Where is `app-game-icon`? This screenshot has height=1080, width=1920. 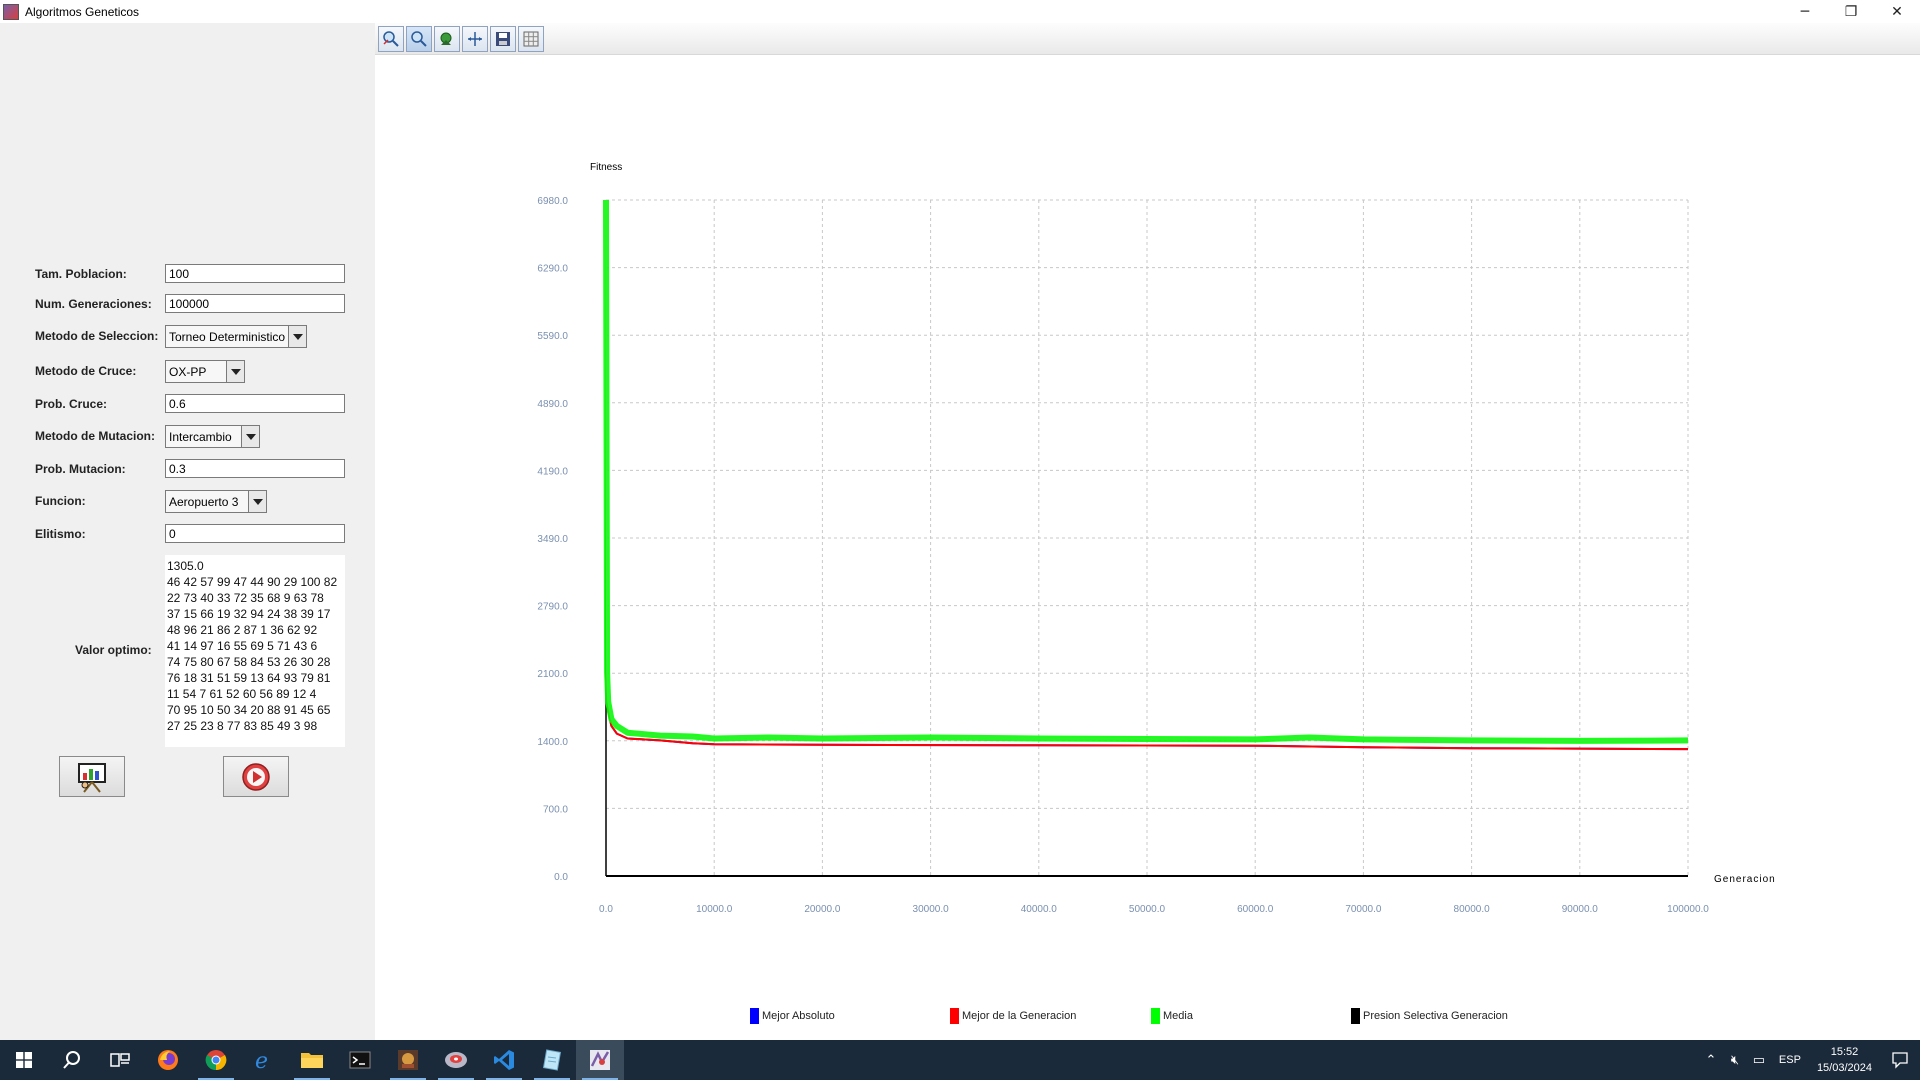
app-game-icon is located at coordinates (408, 1060).